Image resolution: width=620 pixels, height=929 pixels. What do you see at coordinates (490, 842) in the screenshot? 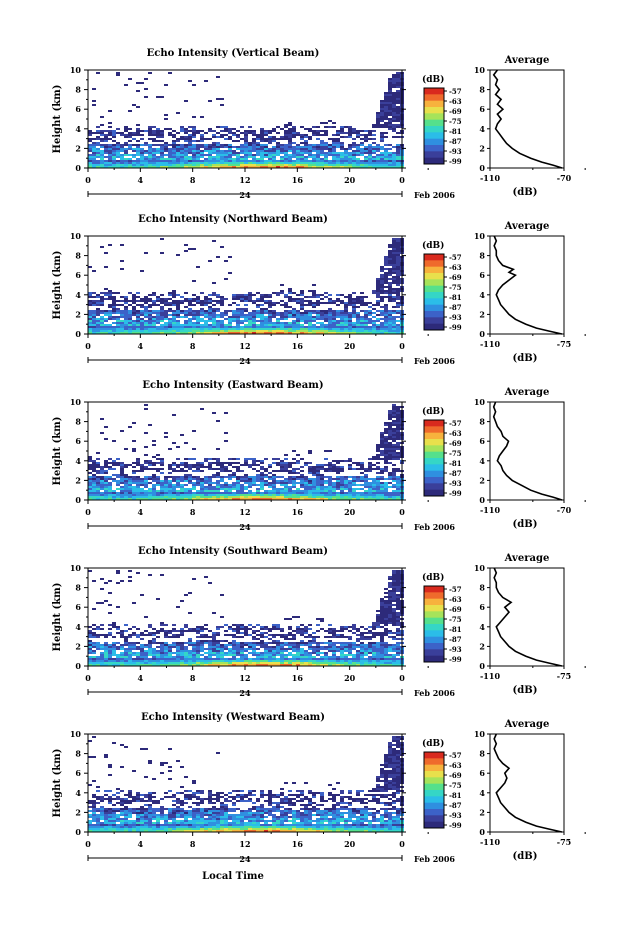
I see `profile-x-tick-label: -110` at bounding box center [490, 842].